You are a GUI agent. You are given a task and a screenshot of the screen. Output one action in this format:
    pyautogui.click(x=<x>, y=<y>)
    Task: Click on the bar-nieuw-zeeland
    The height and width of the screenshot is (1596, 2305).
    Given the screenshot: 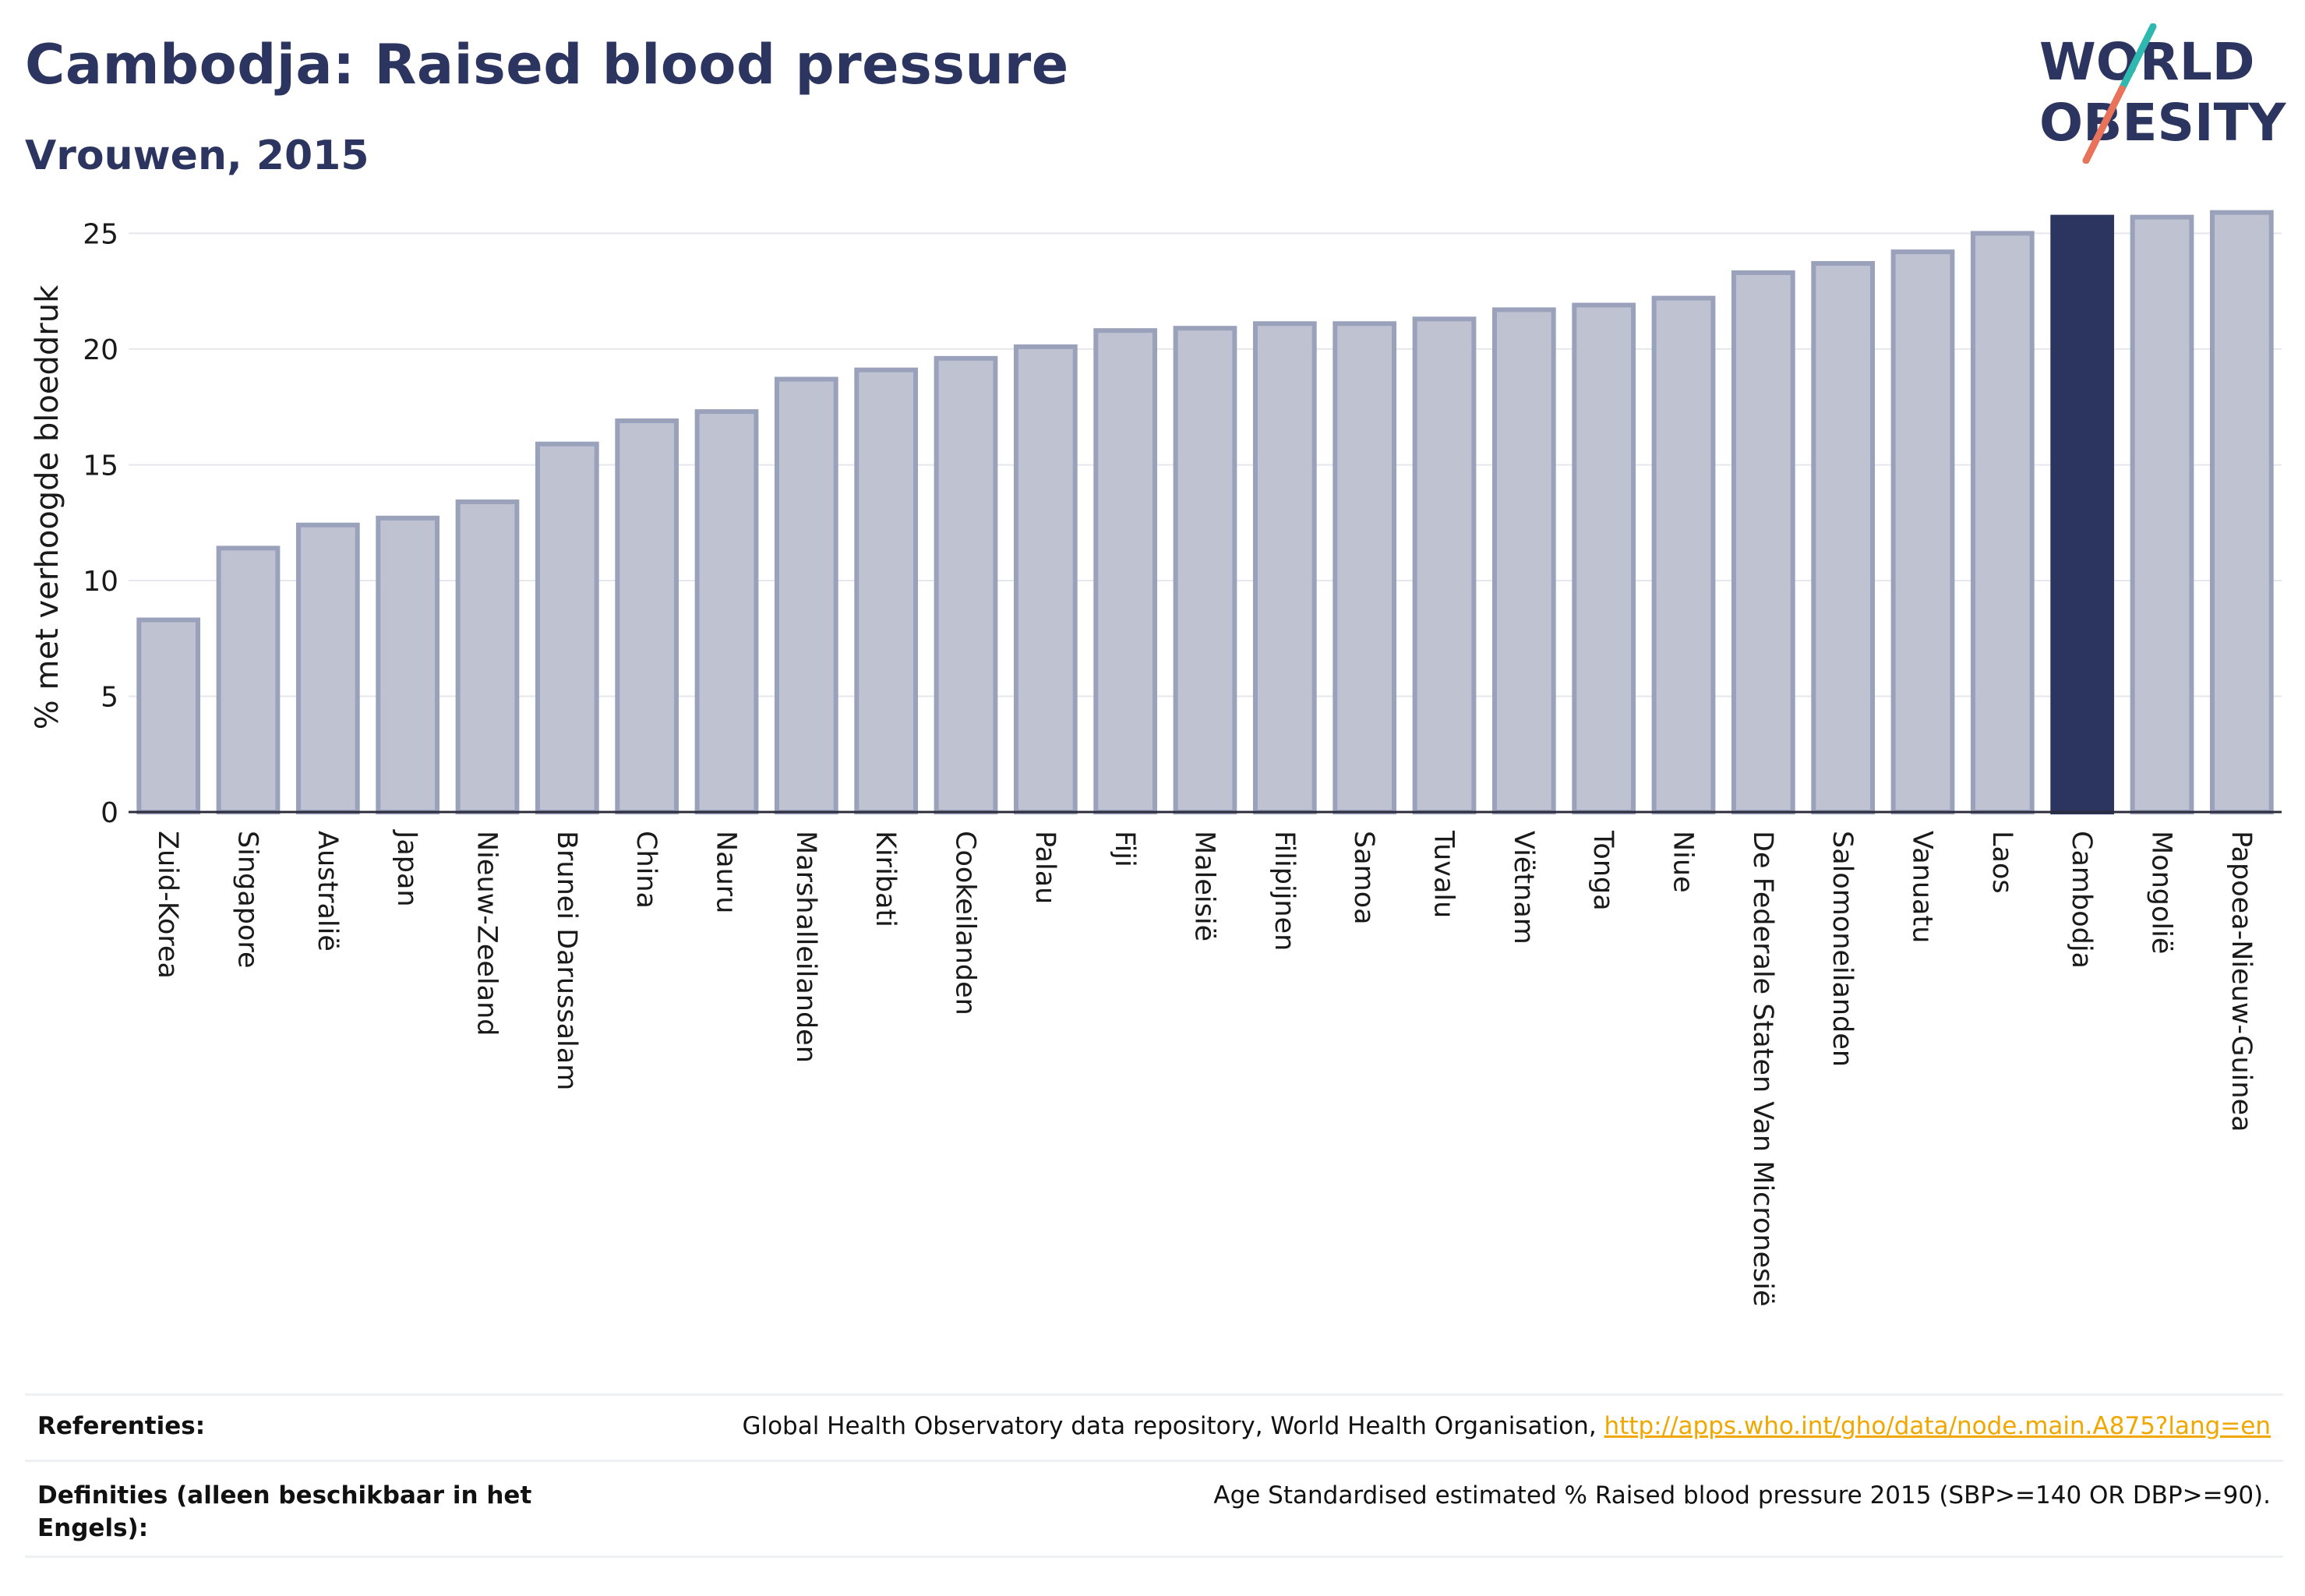 What is the action you would take?
    pyautogui.click(x=487, y=657)
    